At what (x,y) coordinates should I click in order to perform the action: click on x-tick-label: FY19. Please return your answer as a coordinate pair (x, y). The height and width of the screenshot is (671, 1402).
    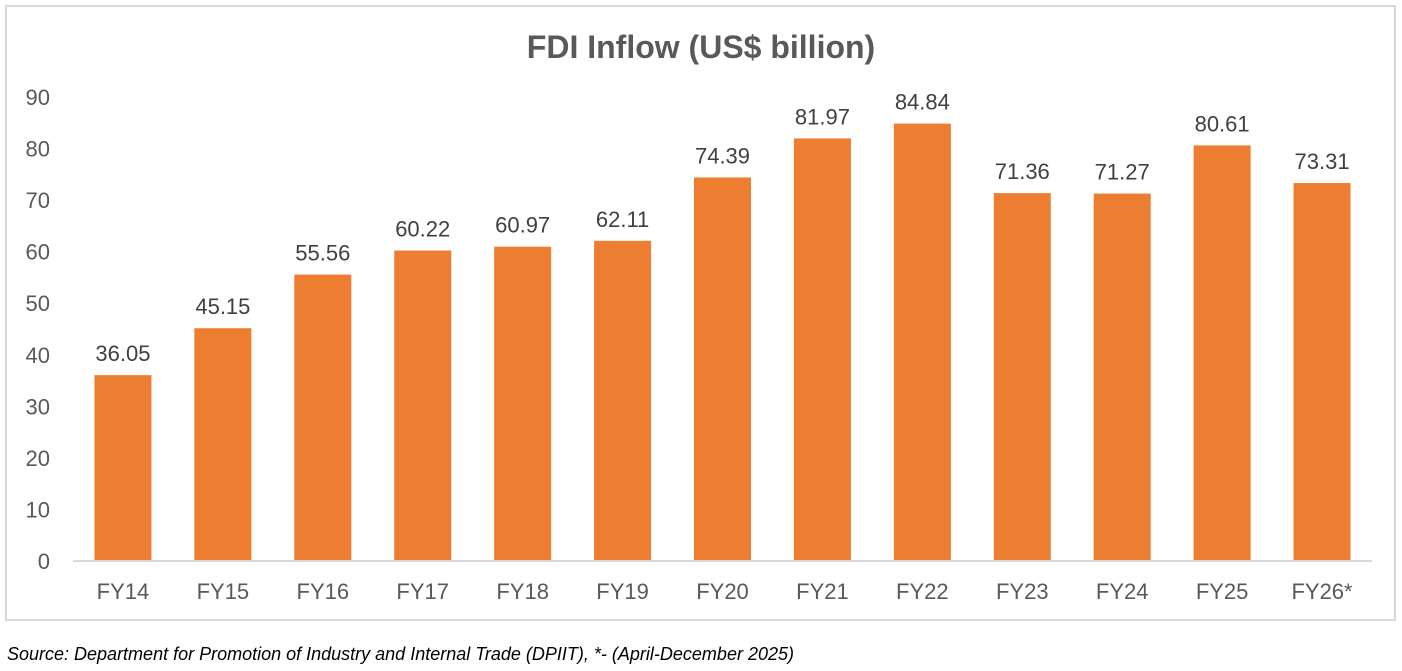
    Looking at the image, I should click on (622, 591).